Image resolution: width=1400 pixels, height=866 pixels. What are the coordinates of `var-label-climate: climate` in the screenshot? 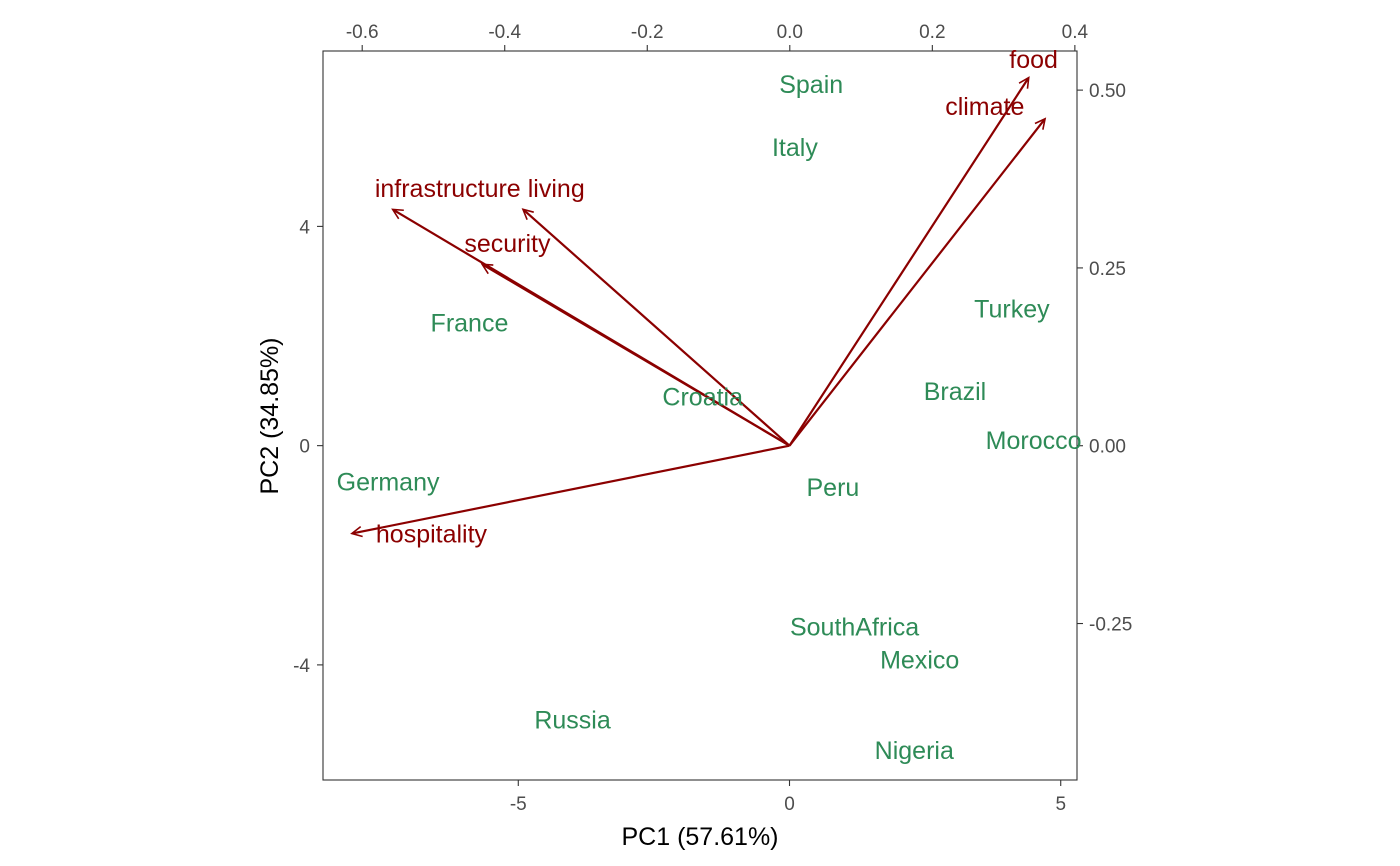 It's located at (984, 107).